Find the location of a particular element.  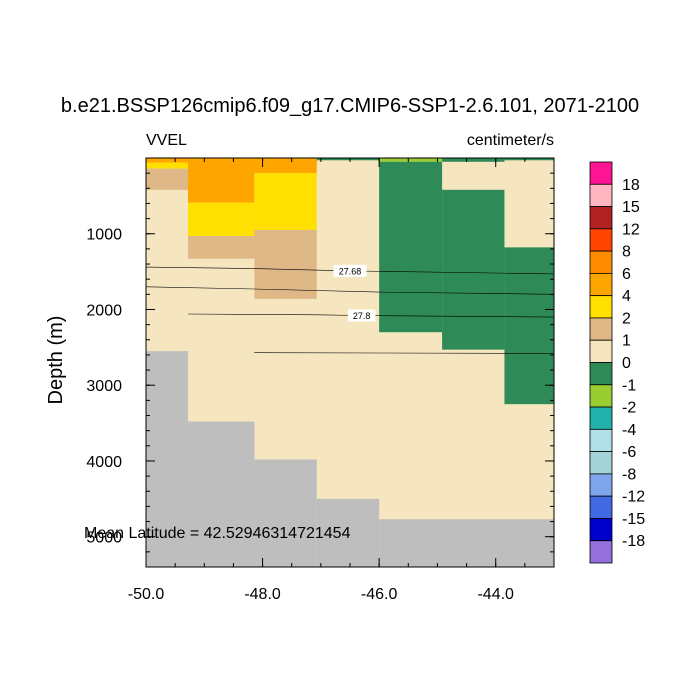

colorbar-label: -18 is located at coordinates (633, 541).